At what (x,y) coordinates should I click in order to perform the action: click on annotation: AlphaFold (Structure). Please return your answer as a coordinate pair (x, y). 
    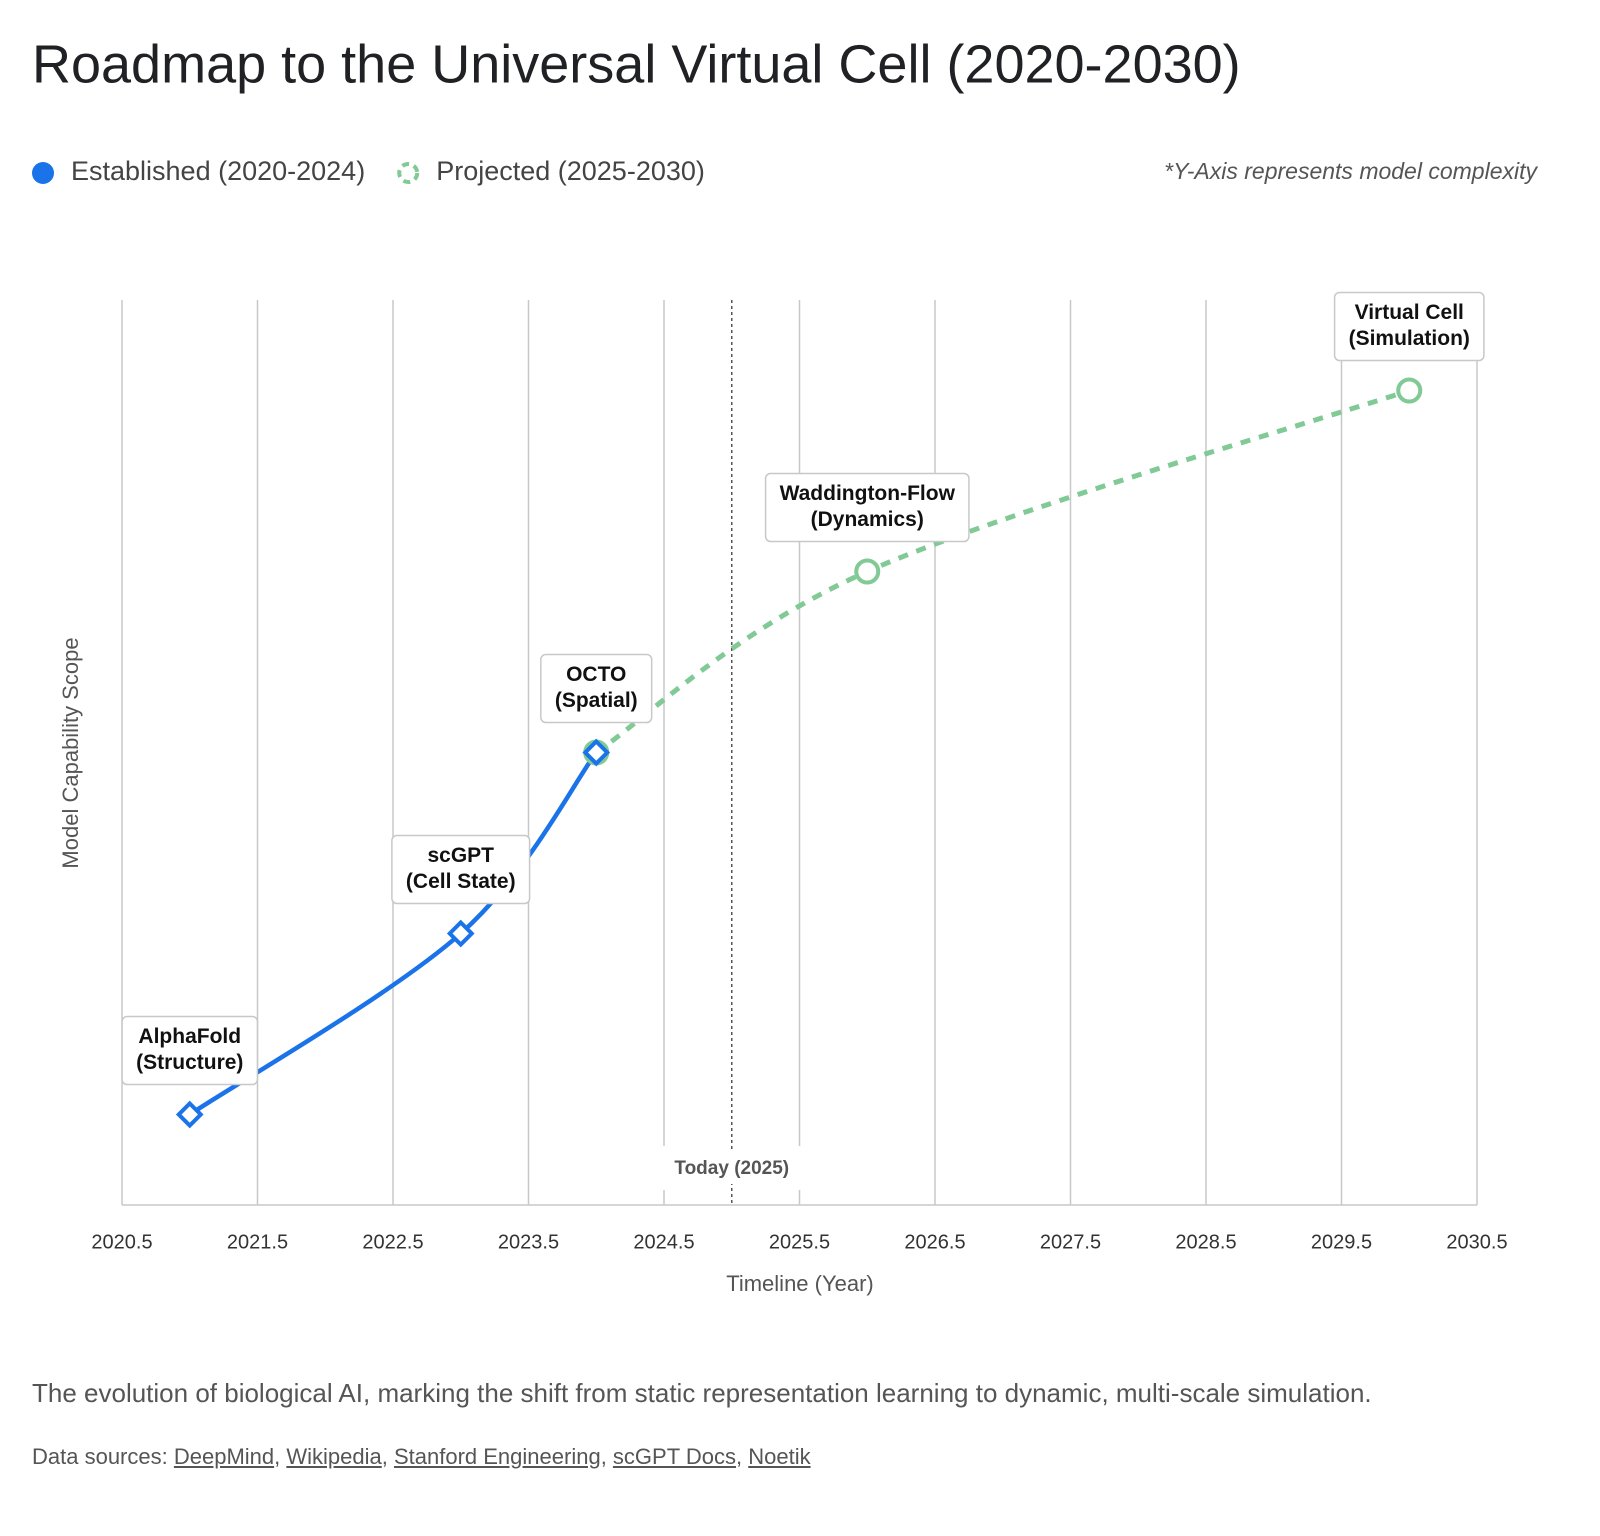
    Looking at the image, I should click on (190, 1050).